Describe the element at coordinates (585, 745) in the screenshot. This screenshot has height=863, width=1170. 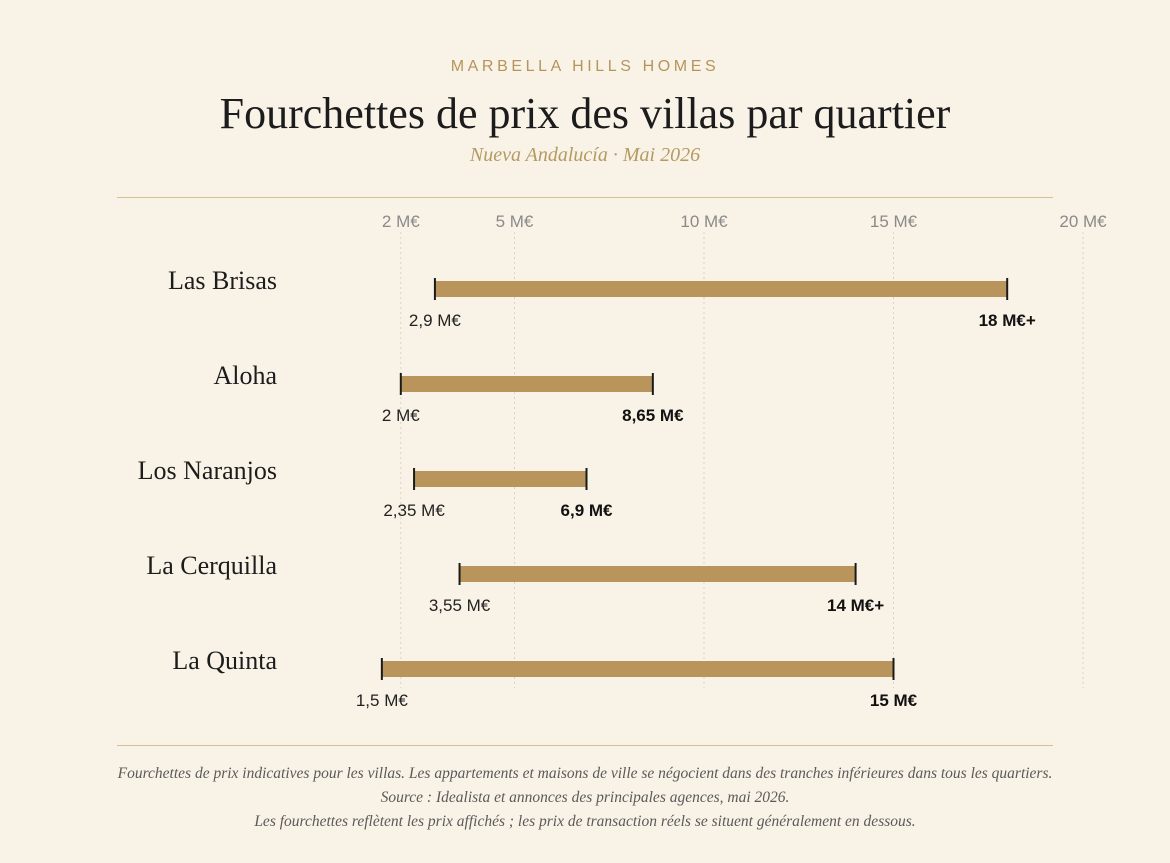
I see `bottom-divider` at that location.